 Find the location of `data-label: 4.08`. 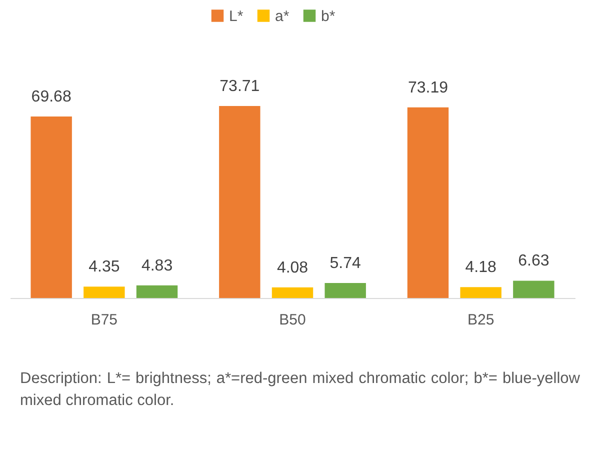

data-label: 4.08 is located at coordinates (292, 267).